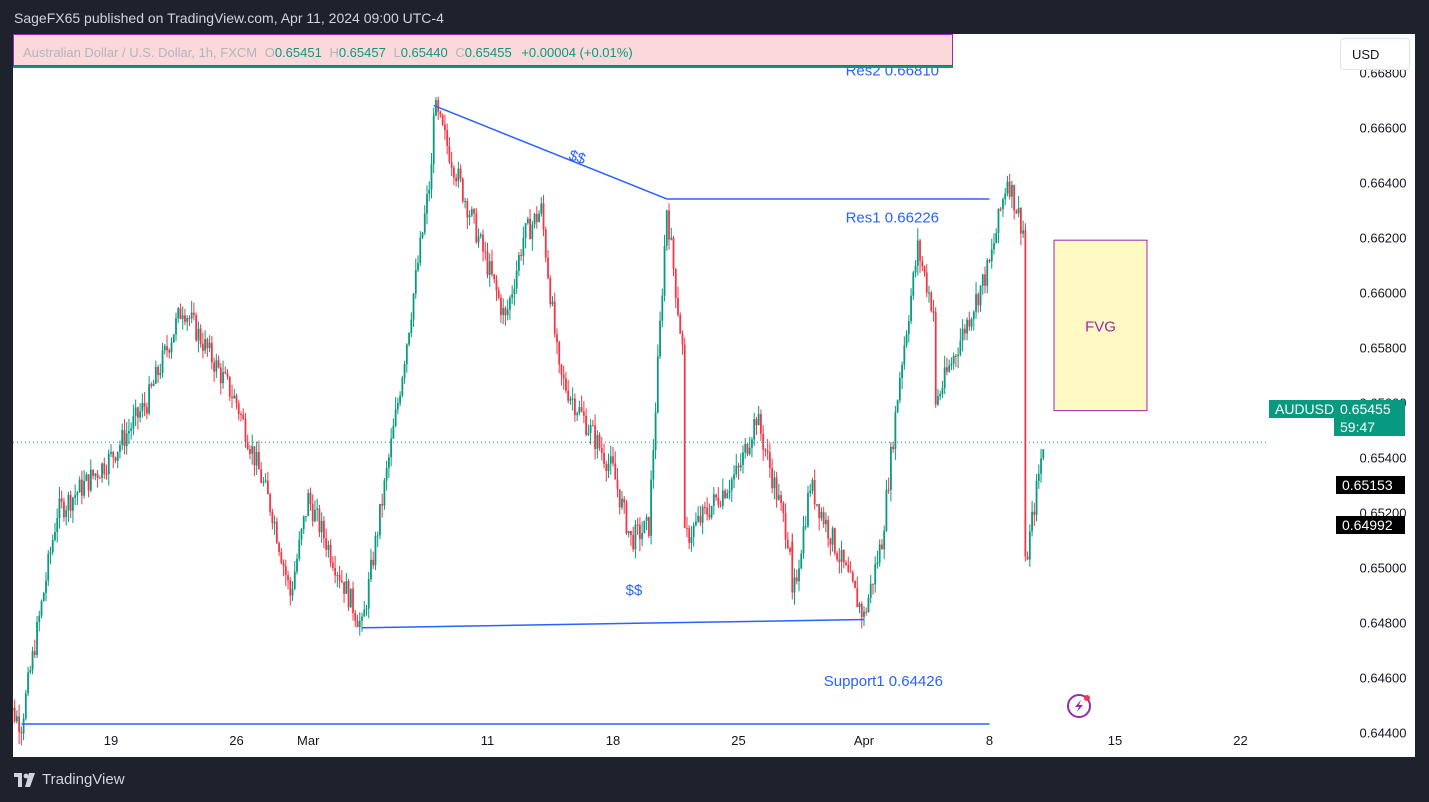 Image resolution: width=1429 pixels, height=802 pixels. Describe the element at coordinates (577, 52) in the screenshot. I see `legend-change: +0.00004 (+0.01%)` at that location.